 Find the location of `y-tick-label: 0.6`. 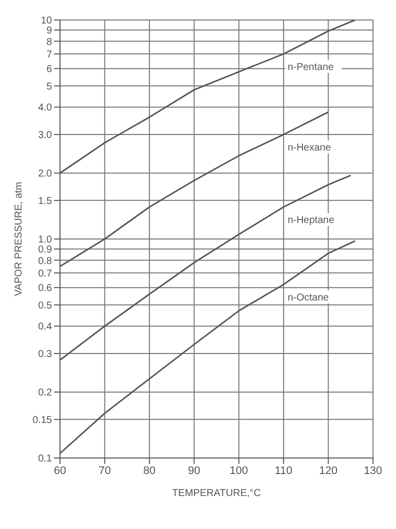

y-tick-label: 0.6 is located at coordinates (45, 288).